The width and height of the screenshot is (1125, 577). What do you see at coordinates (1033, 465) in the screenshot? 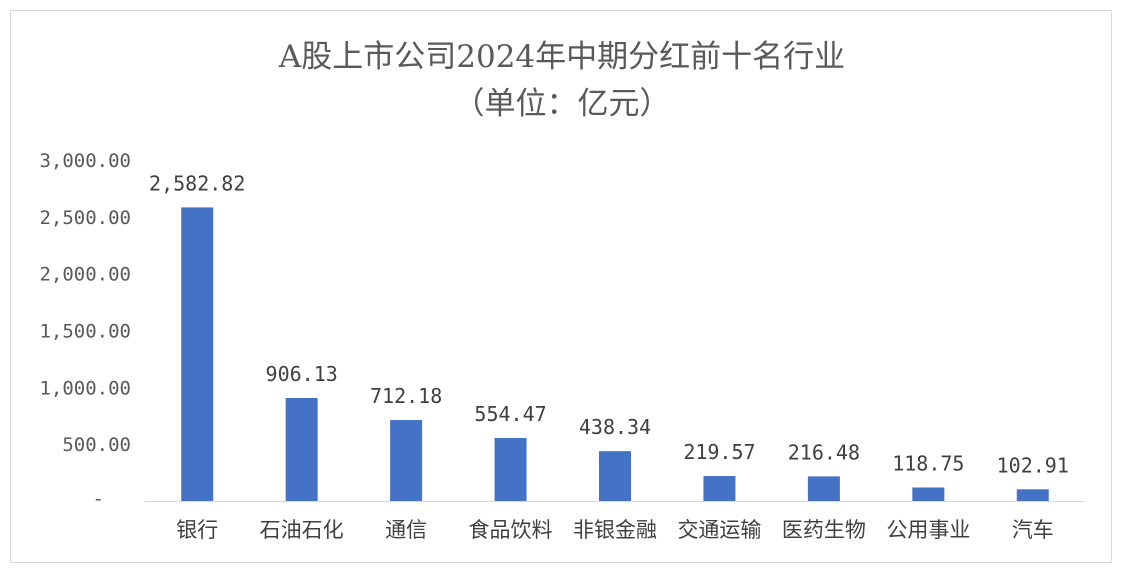
I see `bar-data-label: 102.91` at bounding box center [1033, 465].